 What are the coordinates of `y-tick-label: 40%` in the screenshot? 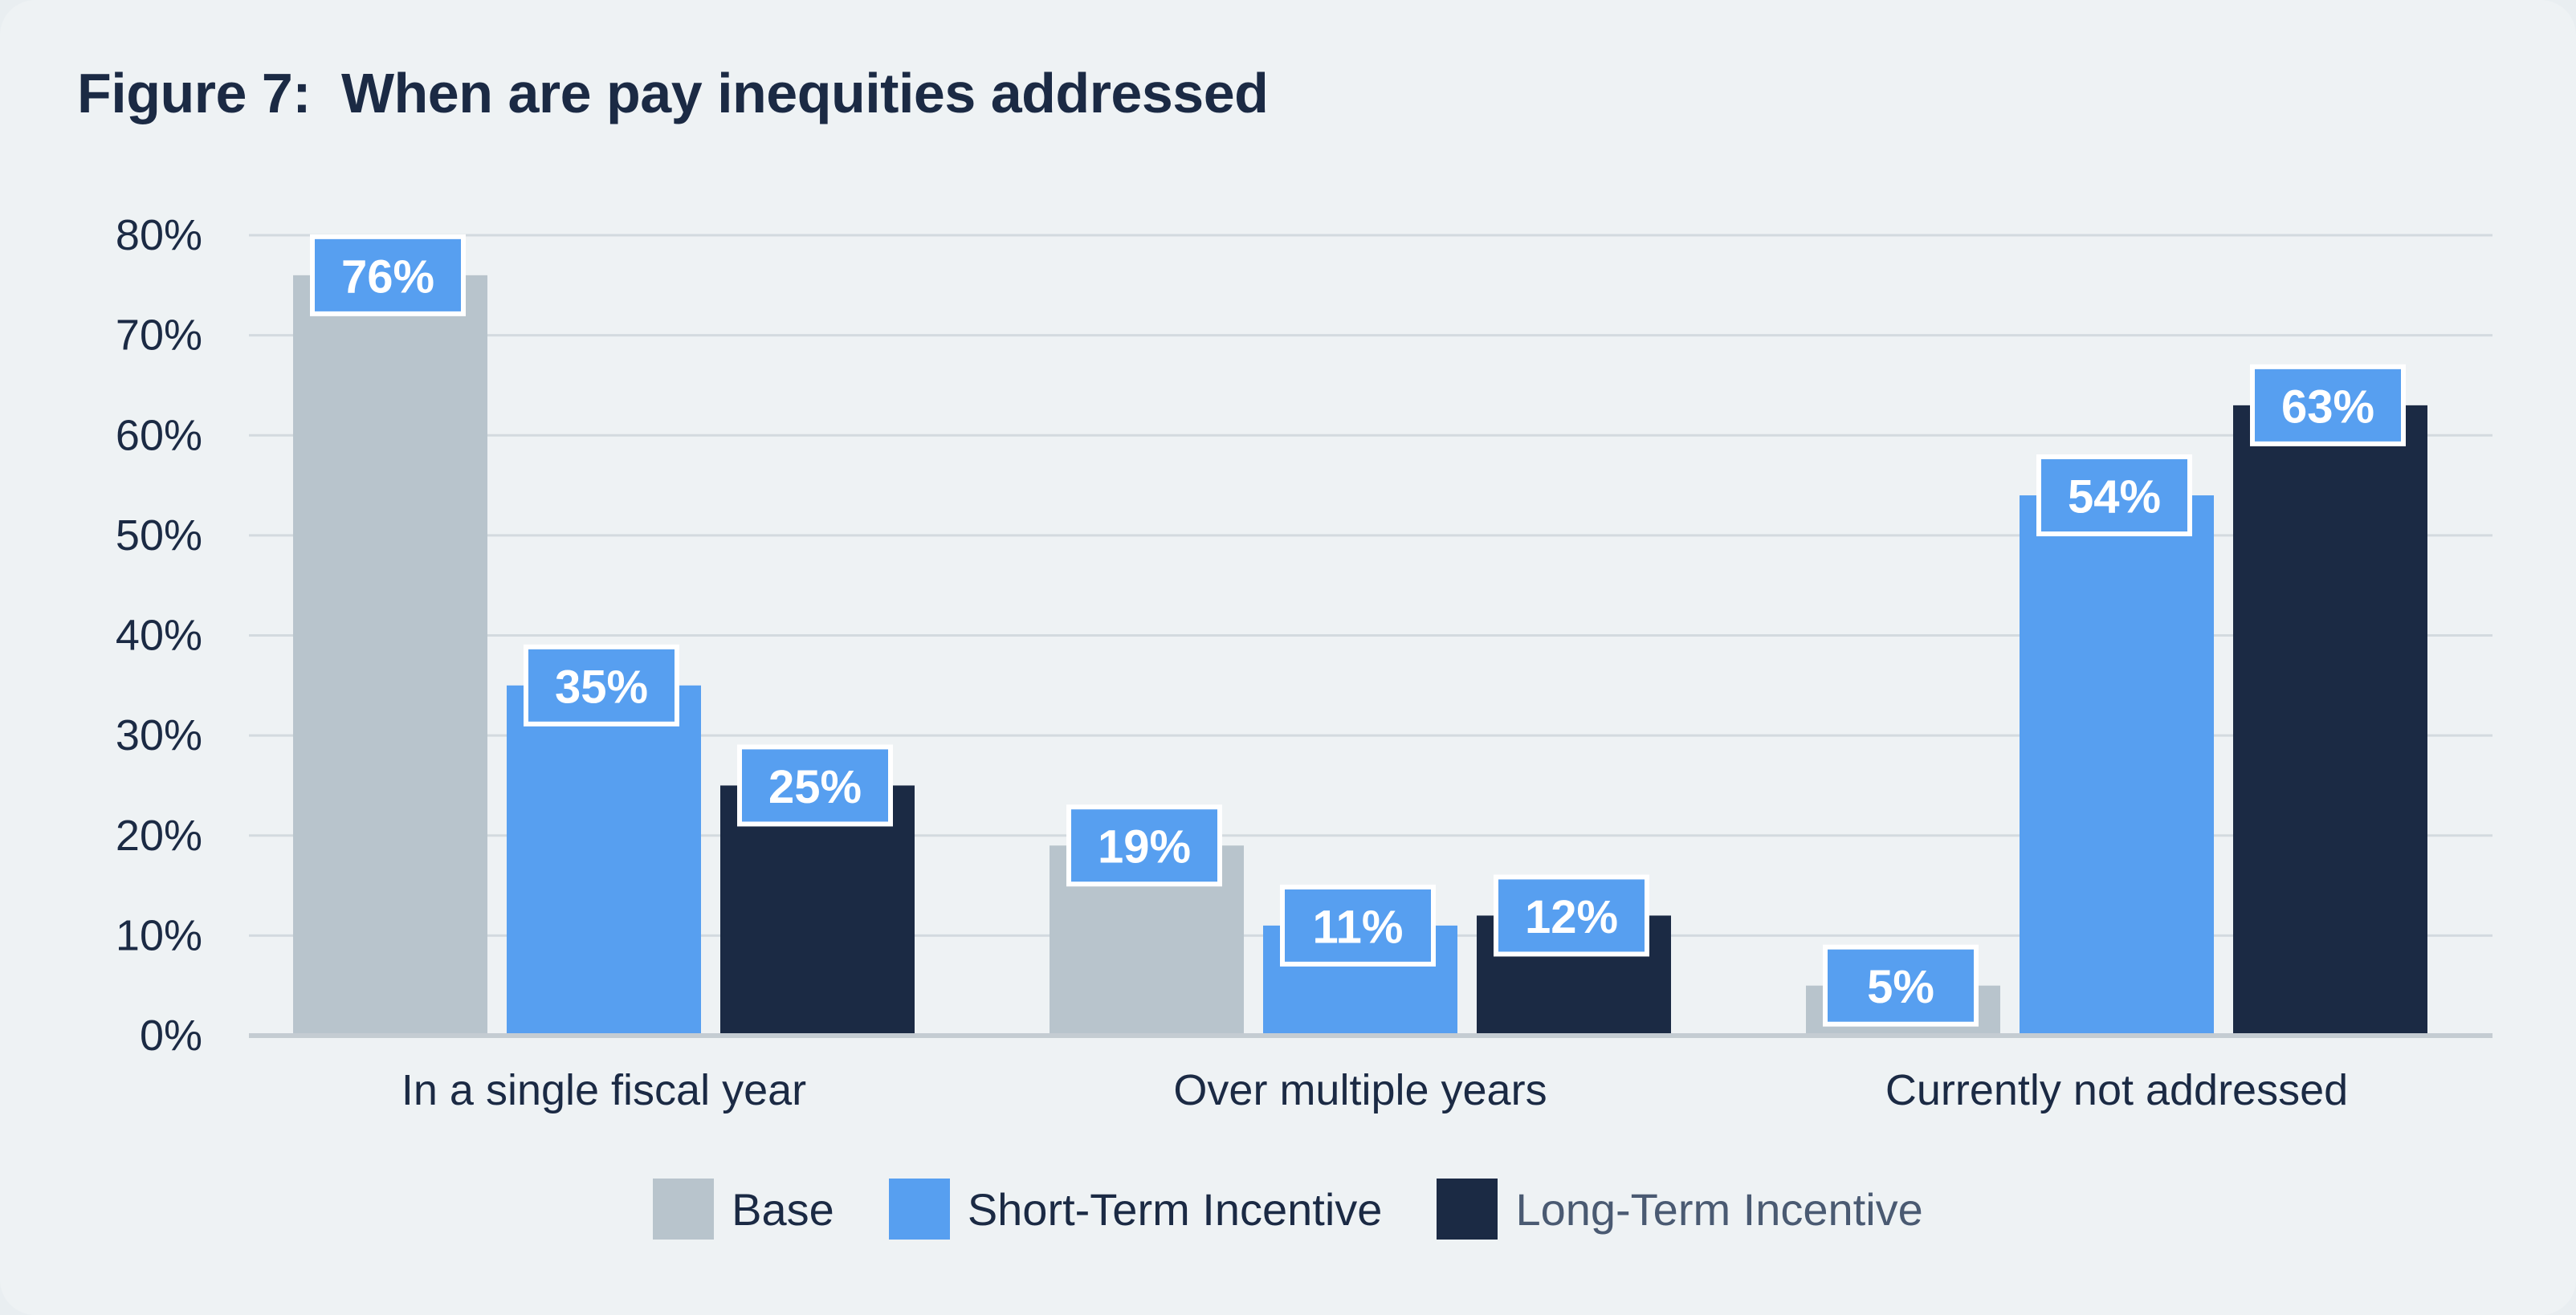 It's located at (159, 636).